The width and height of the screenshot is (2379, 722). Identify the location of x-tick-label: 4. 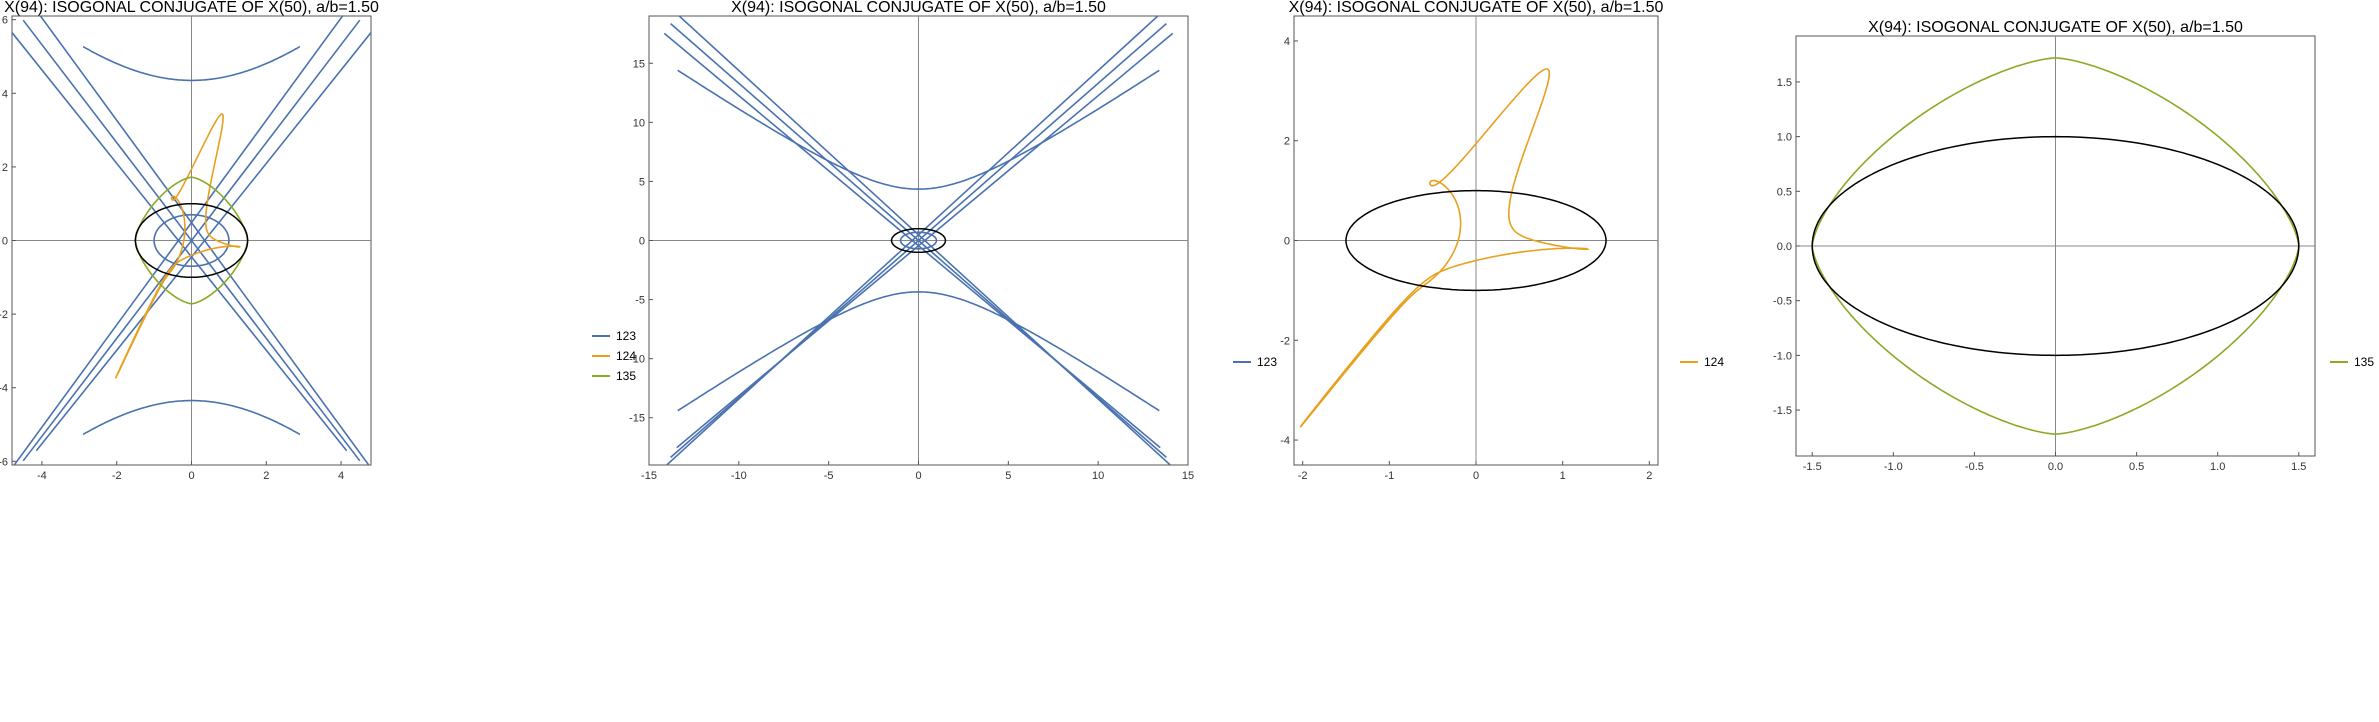
(341, 476).